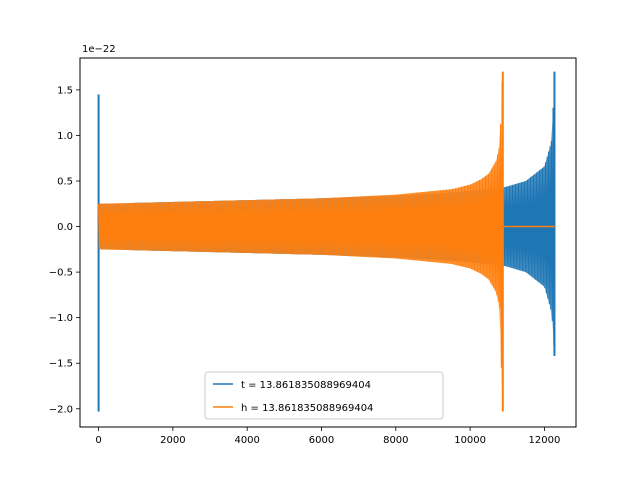 The height and width of the screenshot is (480, 640). I want to click on legend-label-h: h = 13.861835088969404, so click(307, 408).